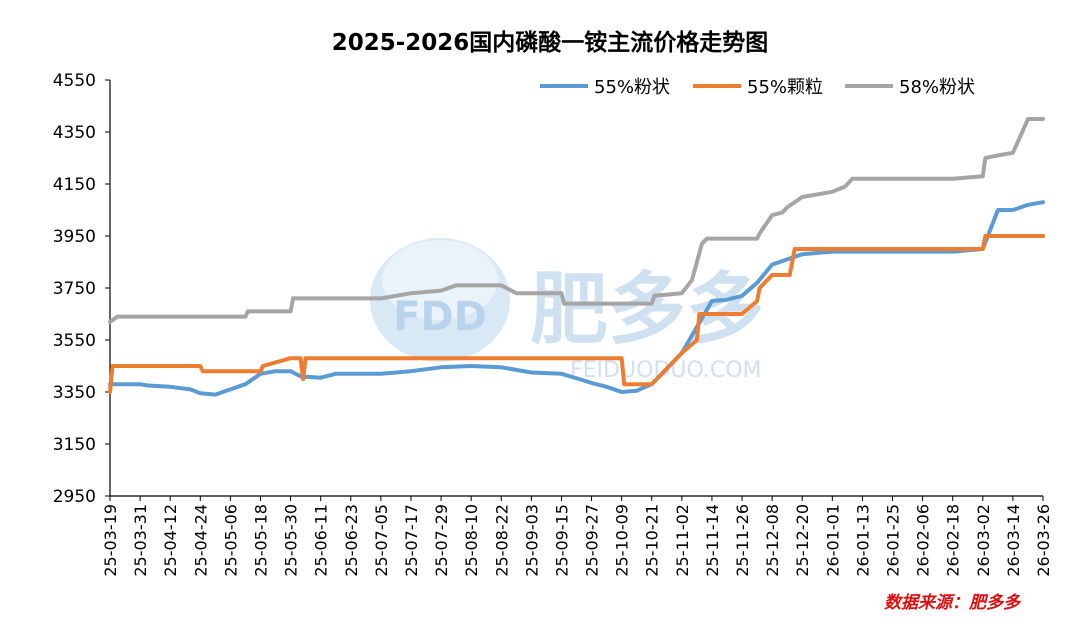 The image size is (1080, 628). What do you see at coordinates (260, 540) in the screenshot?
I see `x-tick-label: 25-05-18` at bounding box center [260, 540].